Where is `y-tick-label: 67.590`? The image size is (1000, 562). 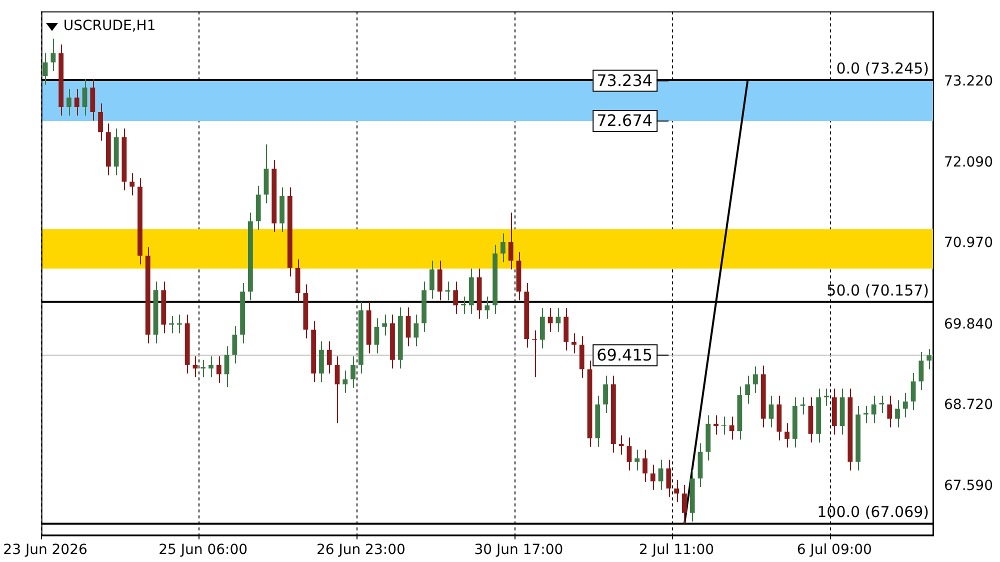
y-tick-label: 67.590 is located at coordinates (969, 486).